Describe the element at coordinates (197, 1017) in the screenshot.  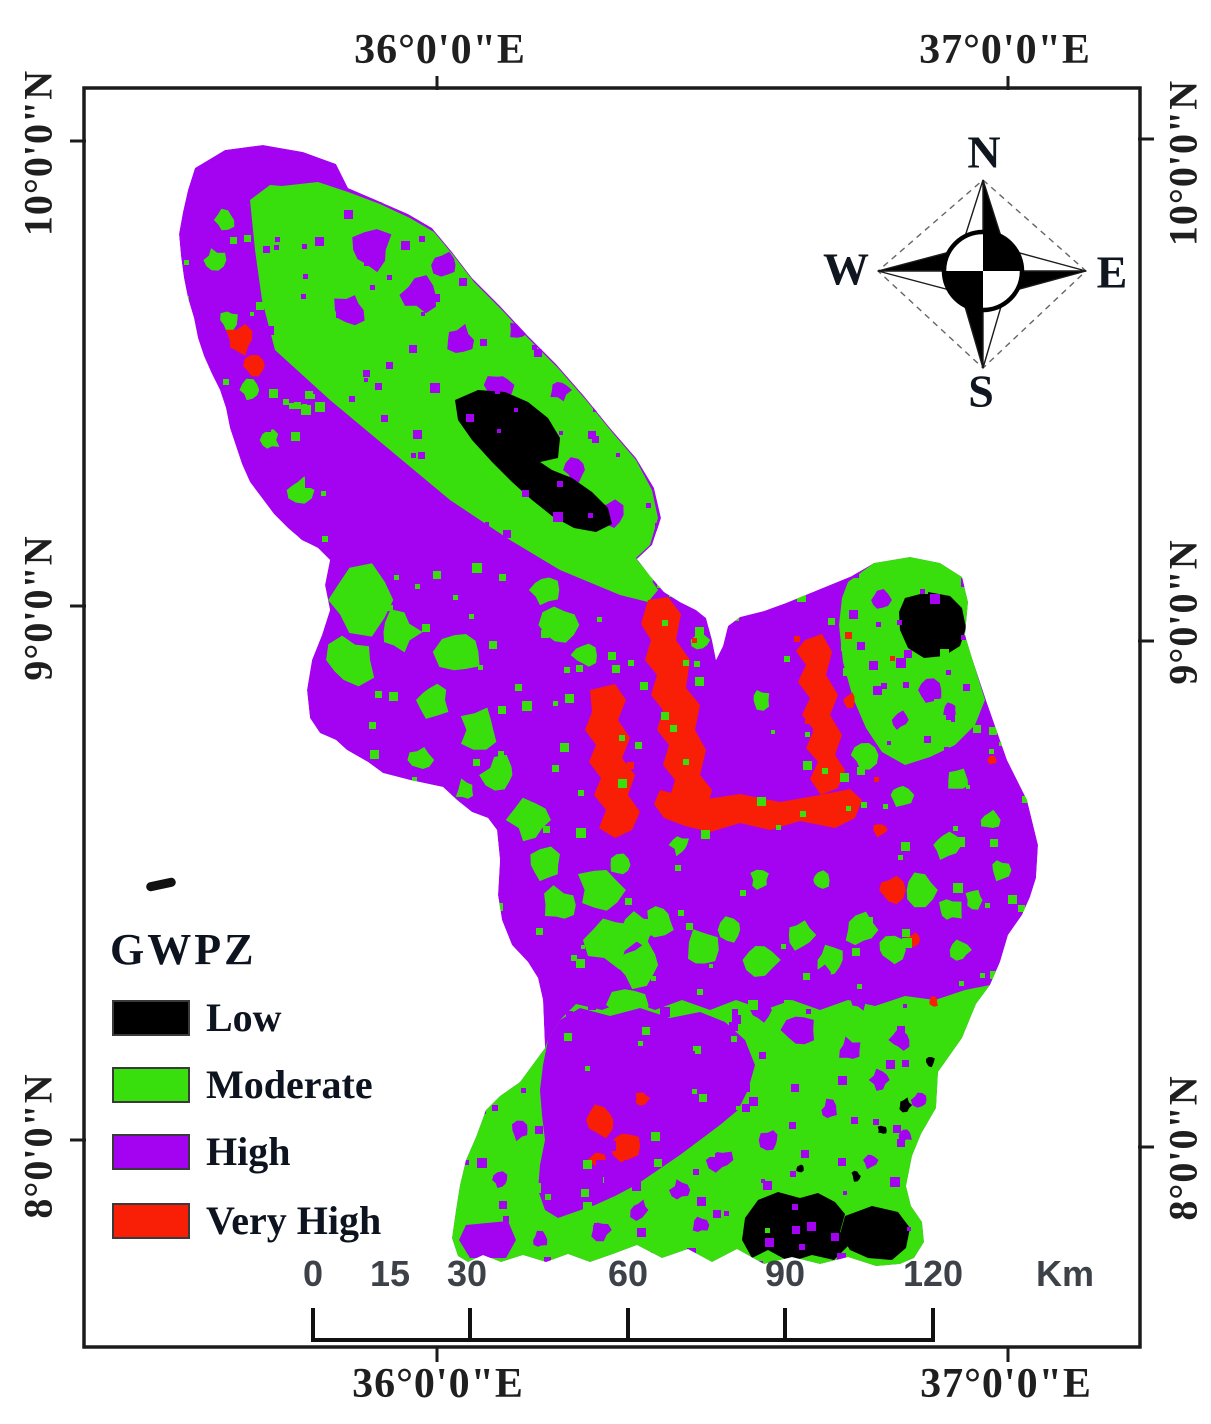
I see `legend-item-low: Low` at that location.